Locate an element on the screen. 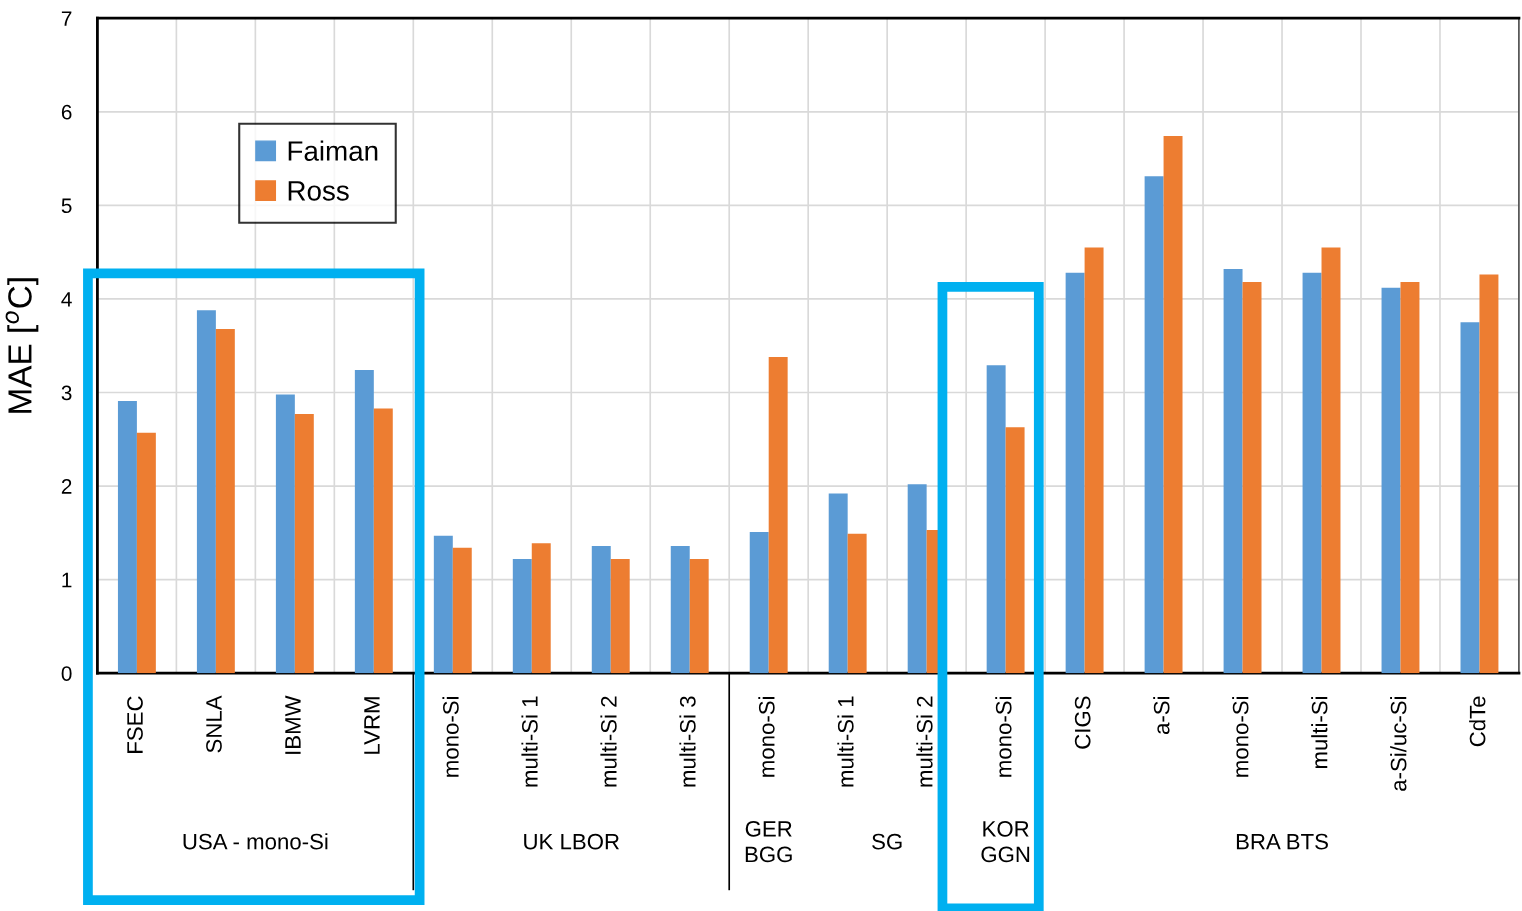  x-tick-label: FSEC is located at coordinates (135, 724).